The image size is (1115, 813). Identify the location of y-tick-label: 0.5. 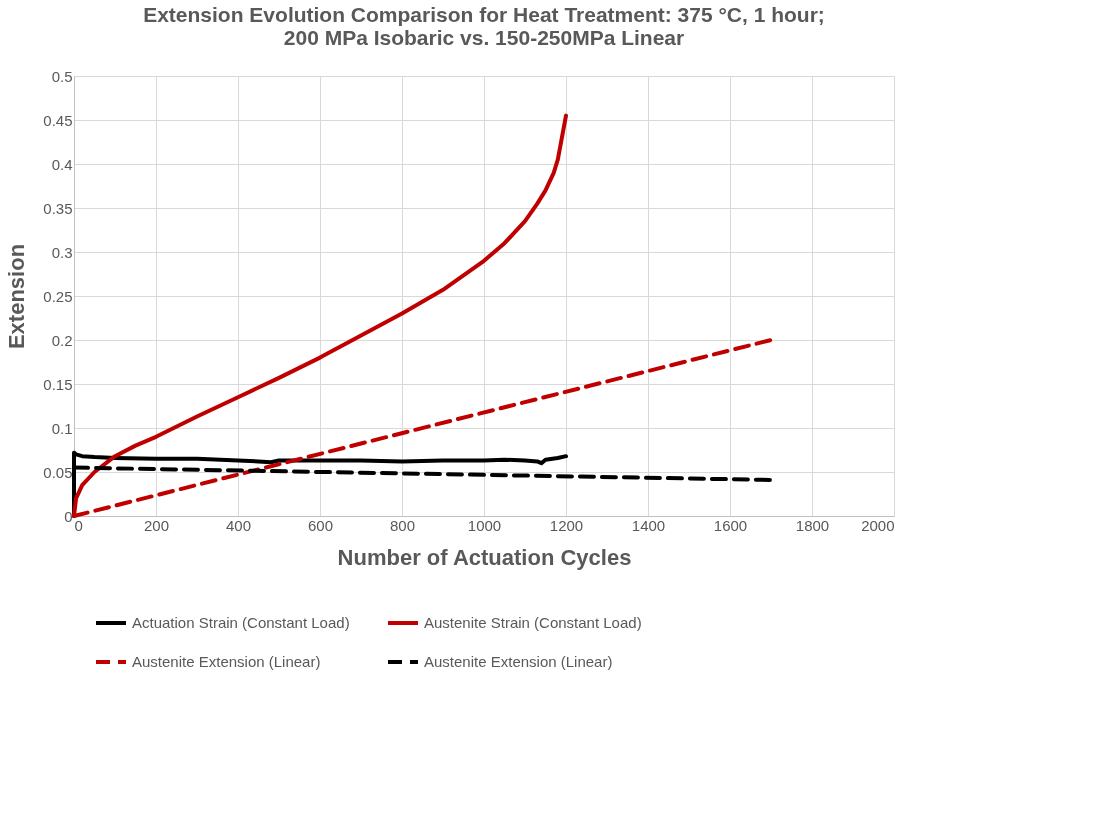
(62, 76).